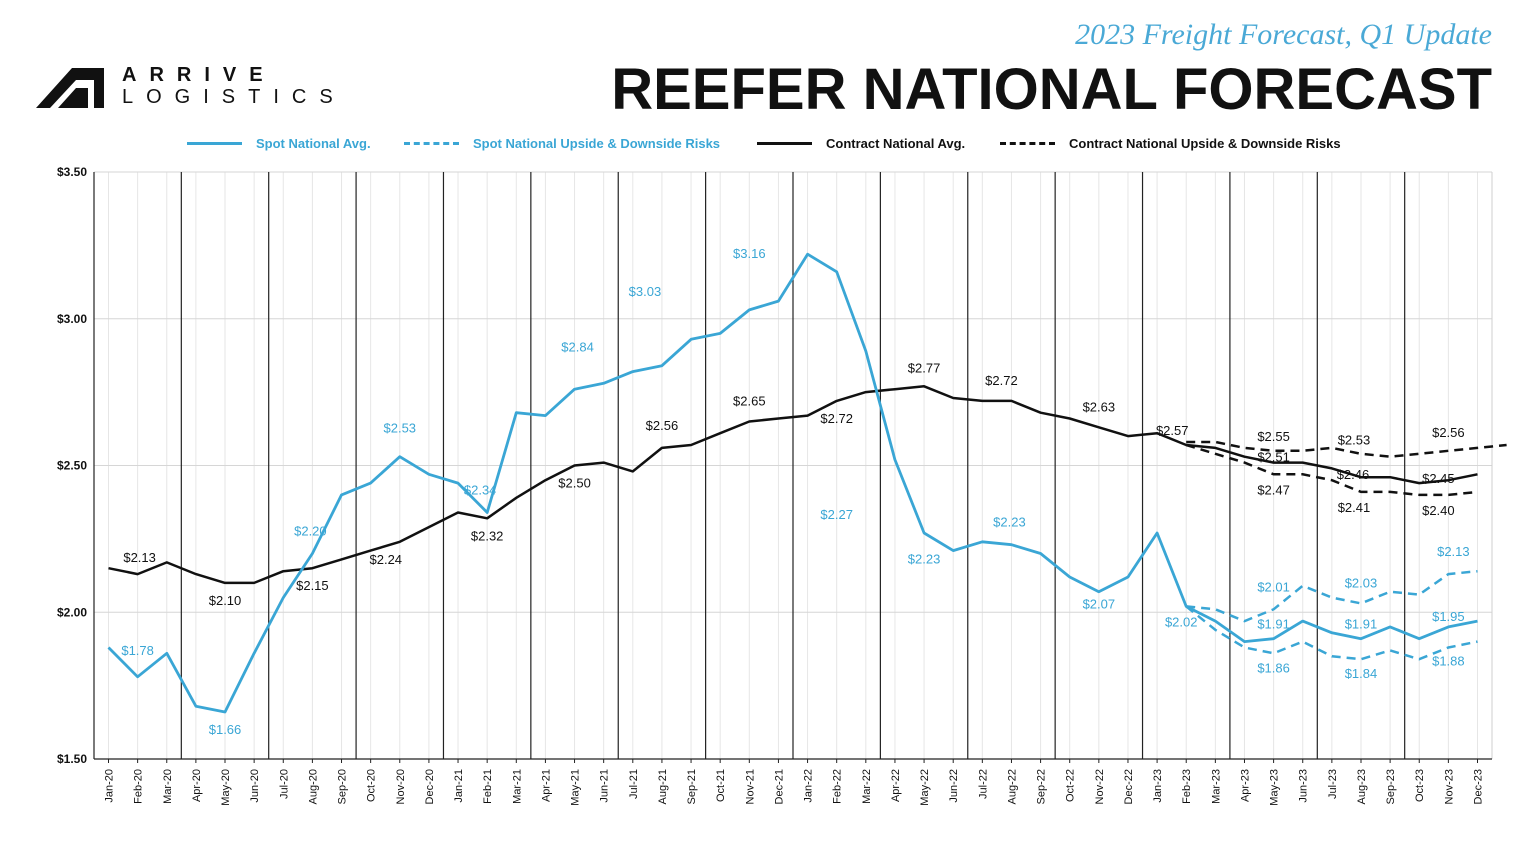 Image resolution: width=1536 pixels, height=842 pixels. What do you see at coordinates (1275, 787) in the screenshot?
I see `x-tick-label: May-23` at bounding box center [1275, 787].